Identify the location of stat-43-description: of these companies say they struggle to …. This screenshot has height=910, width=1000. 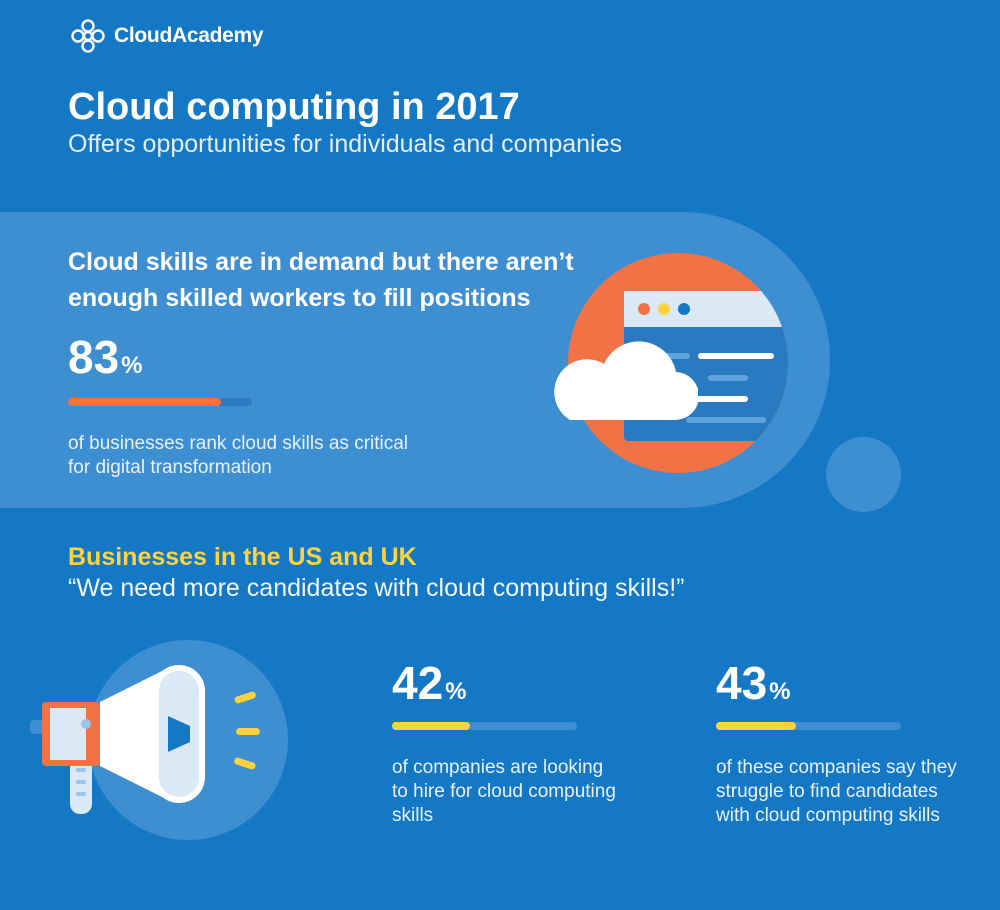
(836, 791).